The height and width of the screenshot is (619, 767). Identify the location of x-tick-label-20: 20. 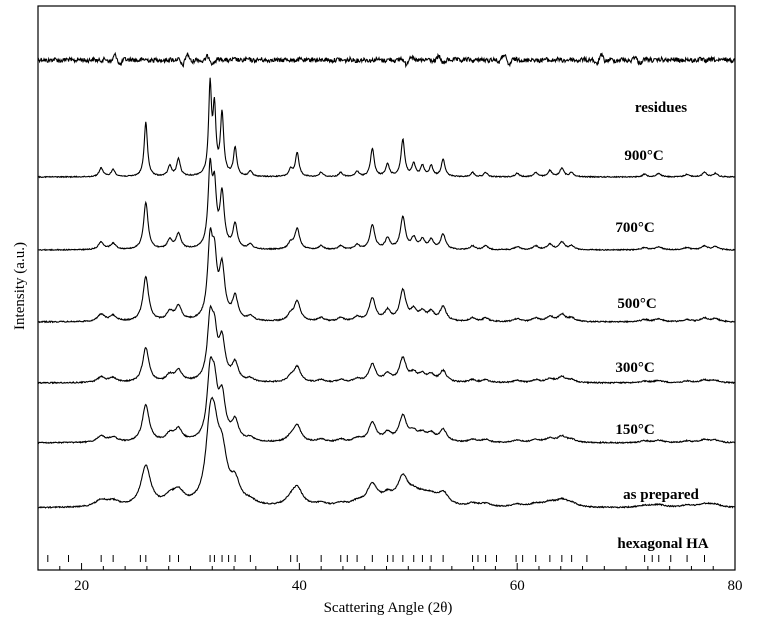
(81, 586).